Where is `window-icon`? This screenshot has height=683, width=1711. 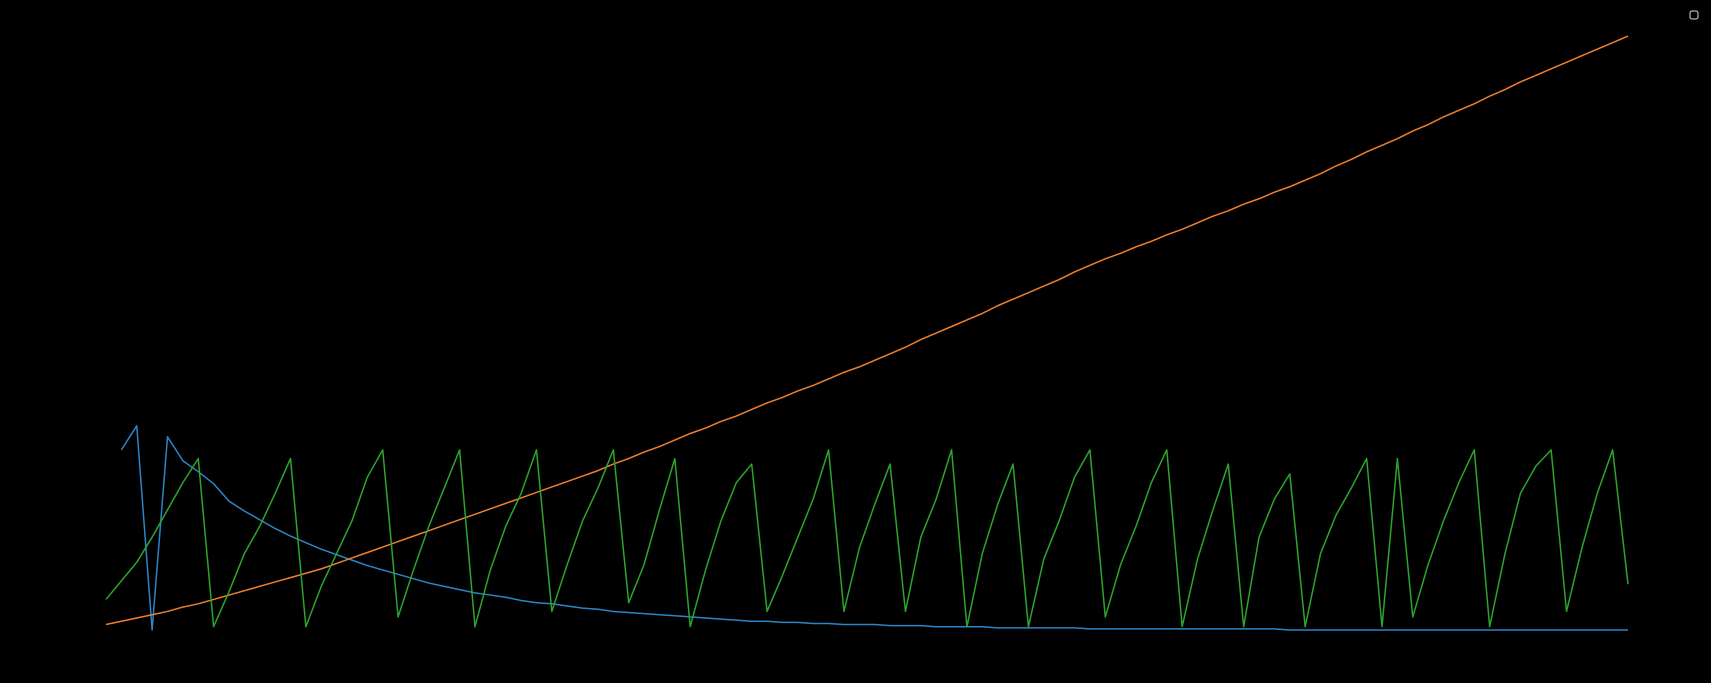
window-icon is located at coordinates (1694, 15).